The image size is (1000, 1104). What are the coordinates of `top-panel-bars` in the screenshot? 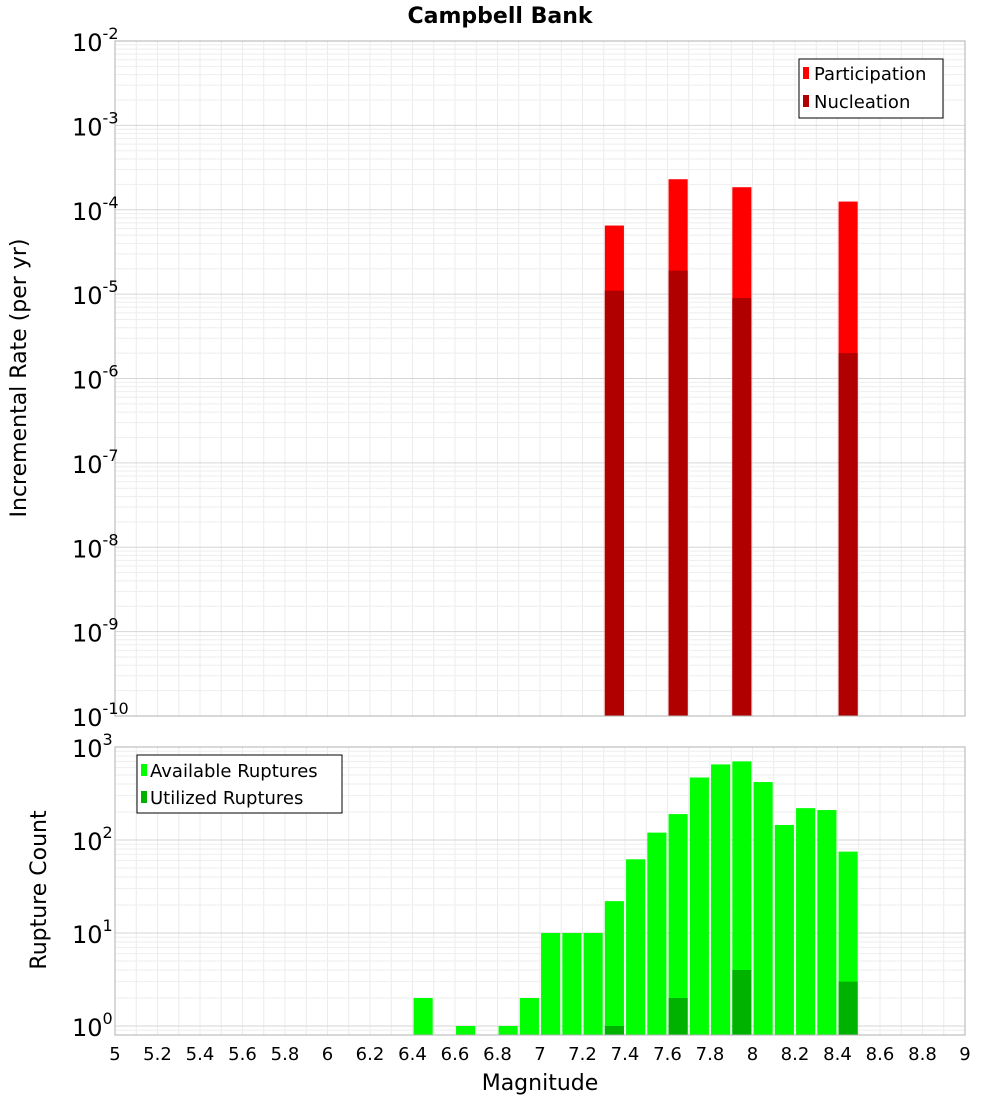 It's located at (731, 447).